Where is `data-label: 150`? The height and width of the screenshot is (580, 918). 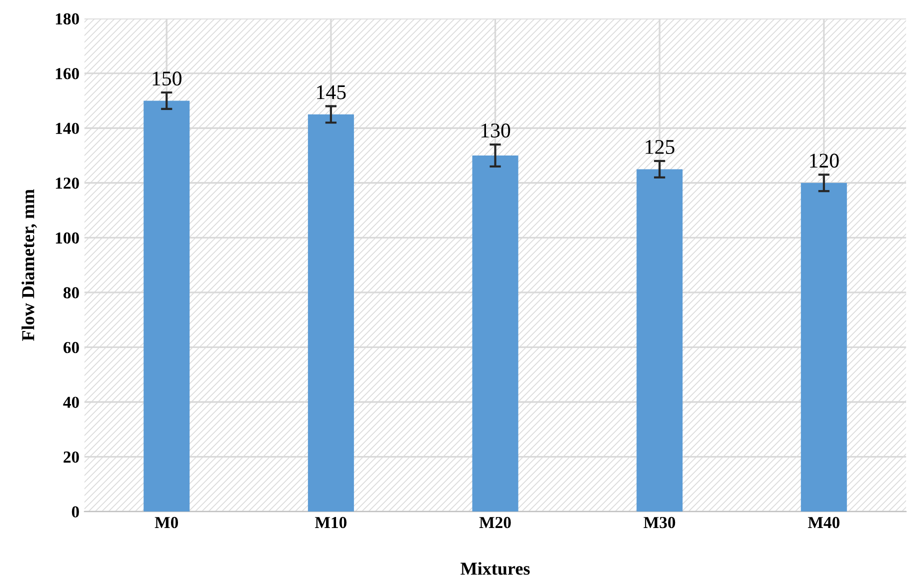
data-label: 150 is located at coordinates (167, 78).